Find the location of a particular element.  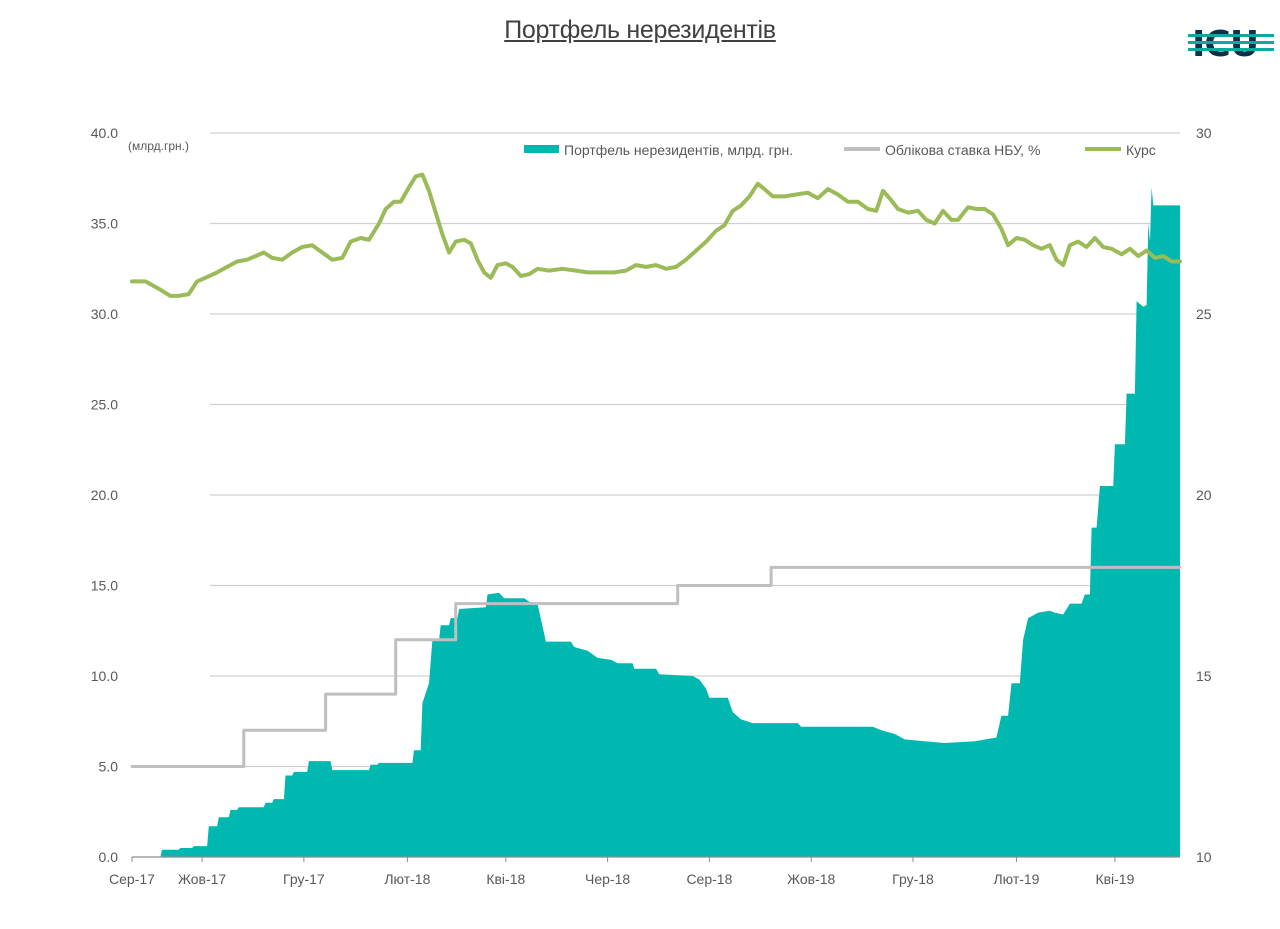

y-right-tick-label: 15 is located at coordinates (1204, 676).